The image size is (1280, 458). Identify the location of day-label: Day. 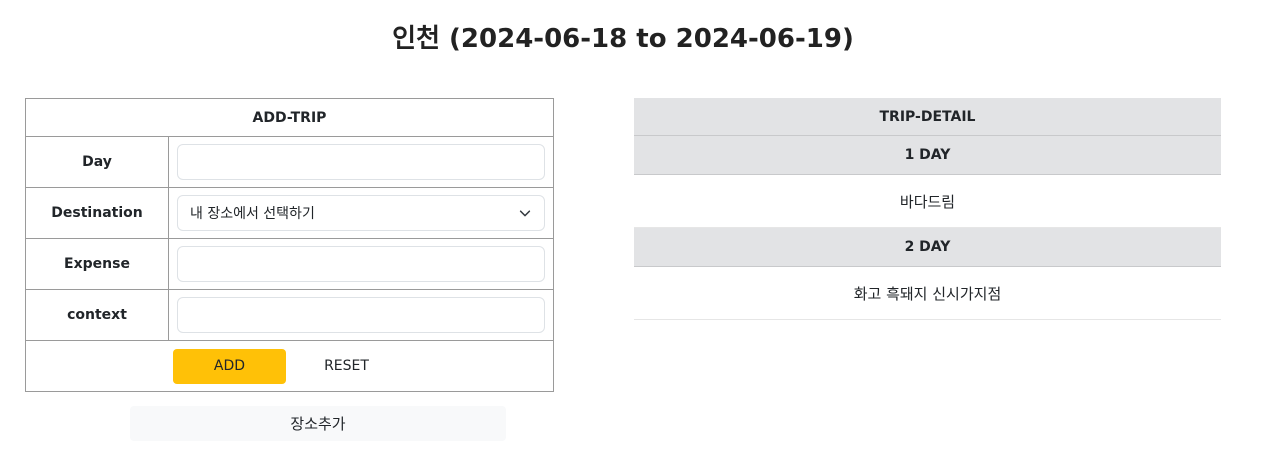
(97, 162).